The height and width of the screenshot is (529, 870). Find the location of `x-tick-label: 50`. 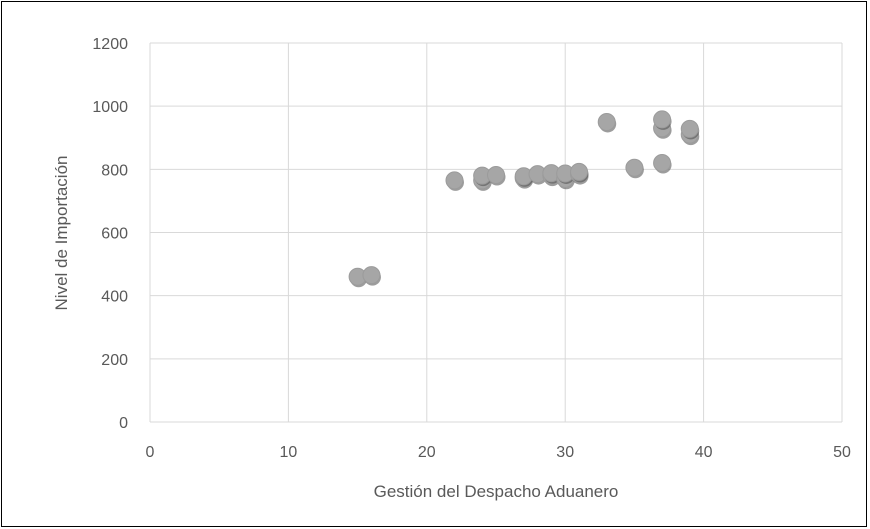

x-tick-label: 50 is located at coordinates (842, 452).